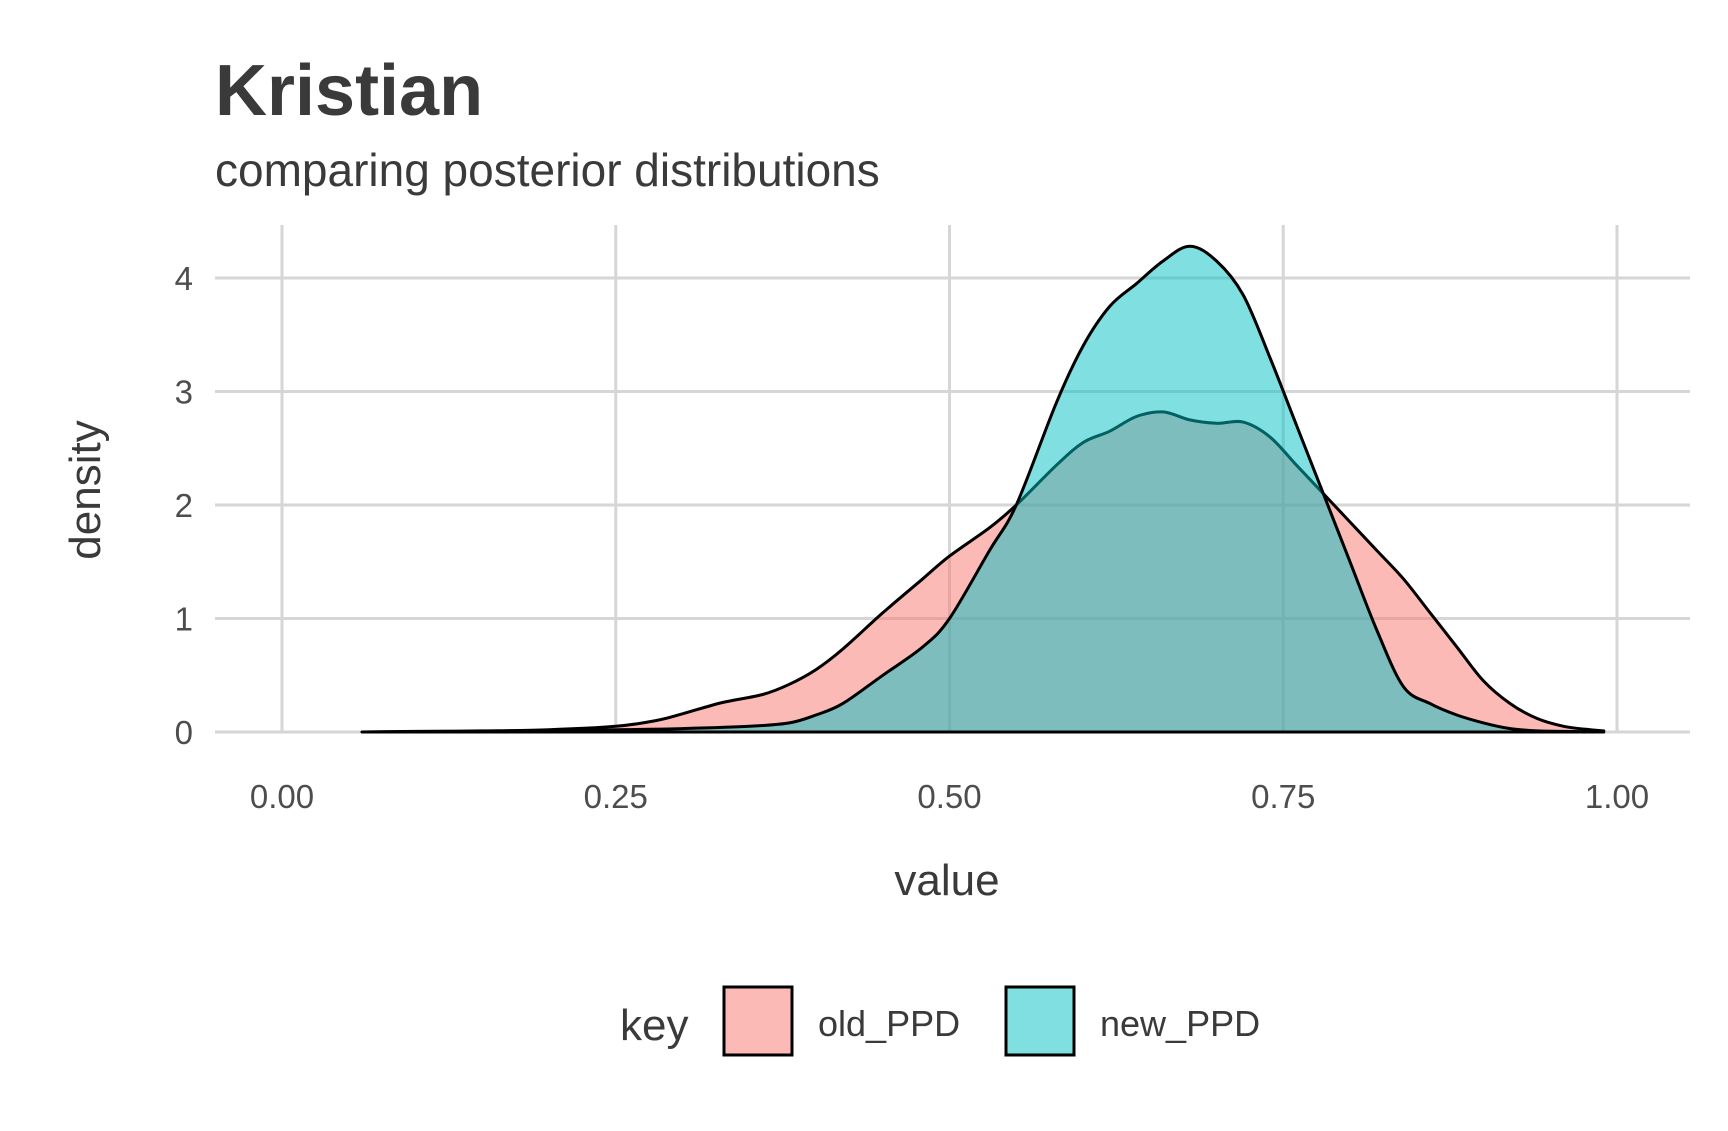 The image size is (1728, 1131). I want to click on x-tick-label: 0.75, so click(1283, 796).